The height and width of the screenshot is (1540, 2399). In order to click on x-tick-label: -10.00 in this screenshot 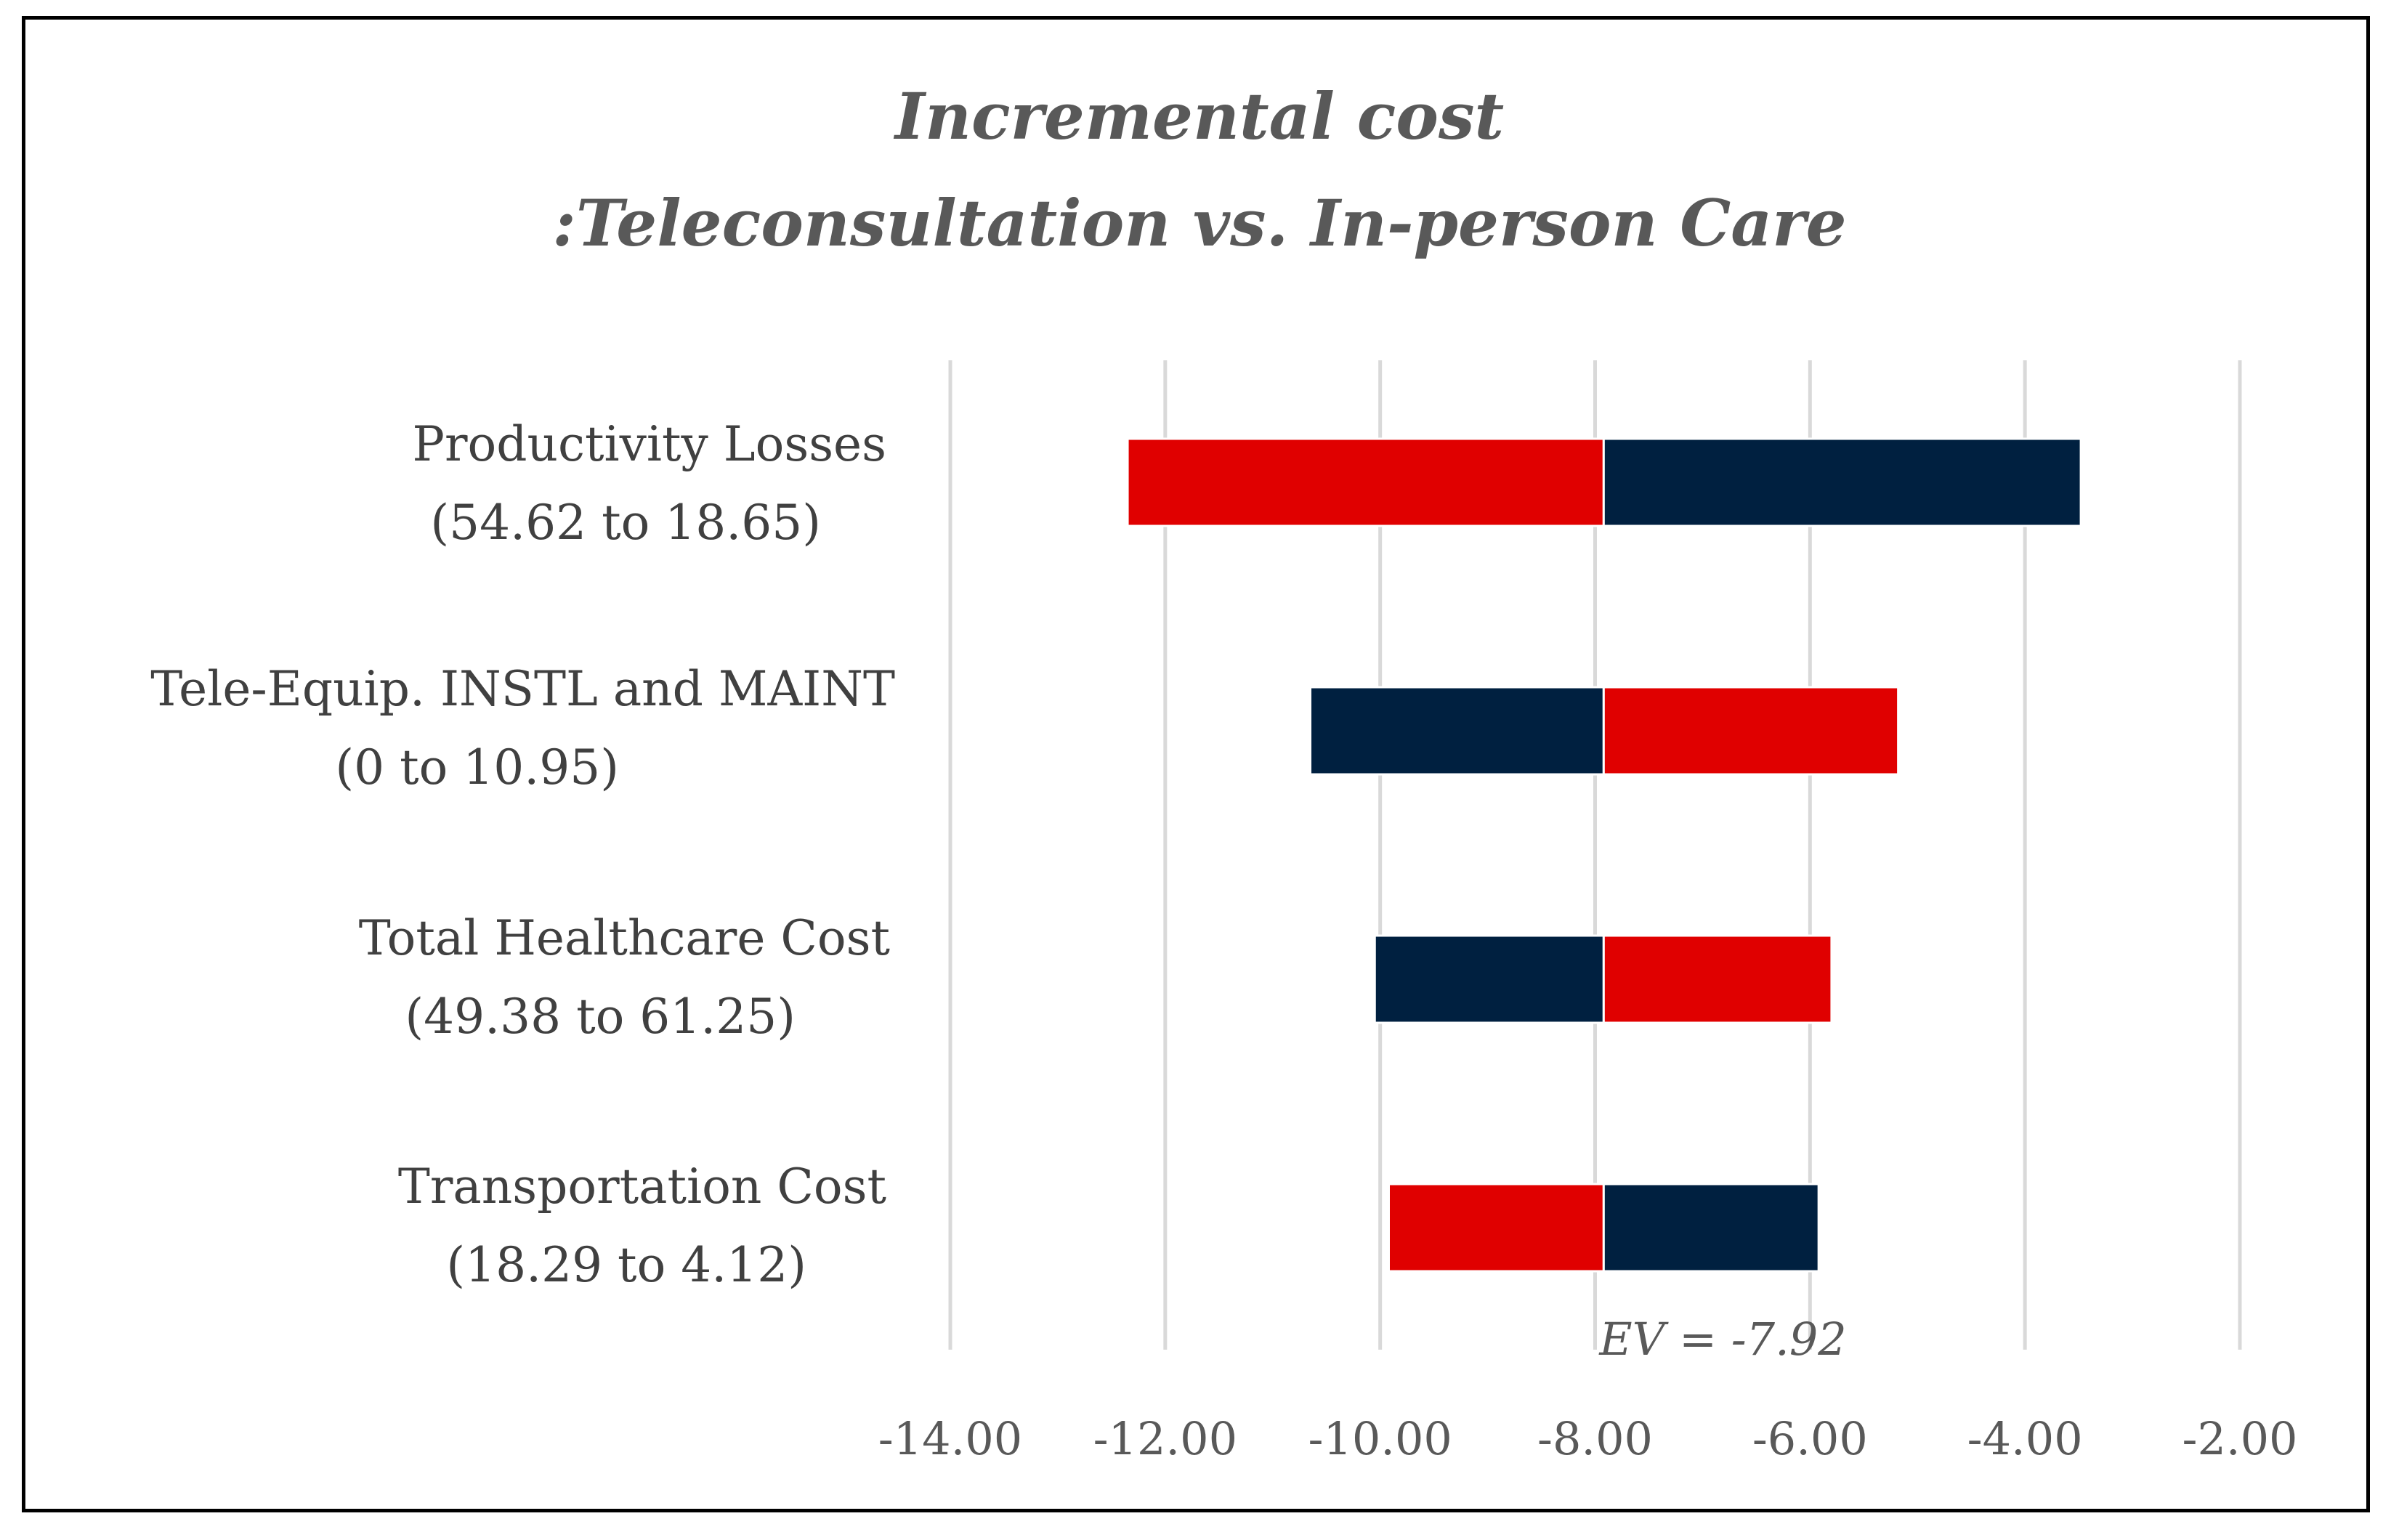, I will do `click(1380, 1438)`.